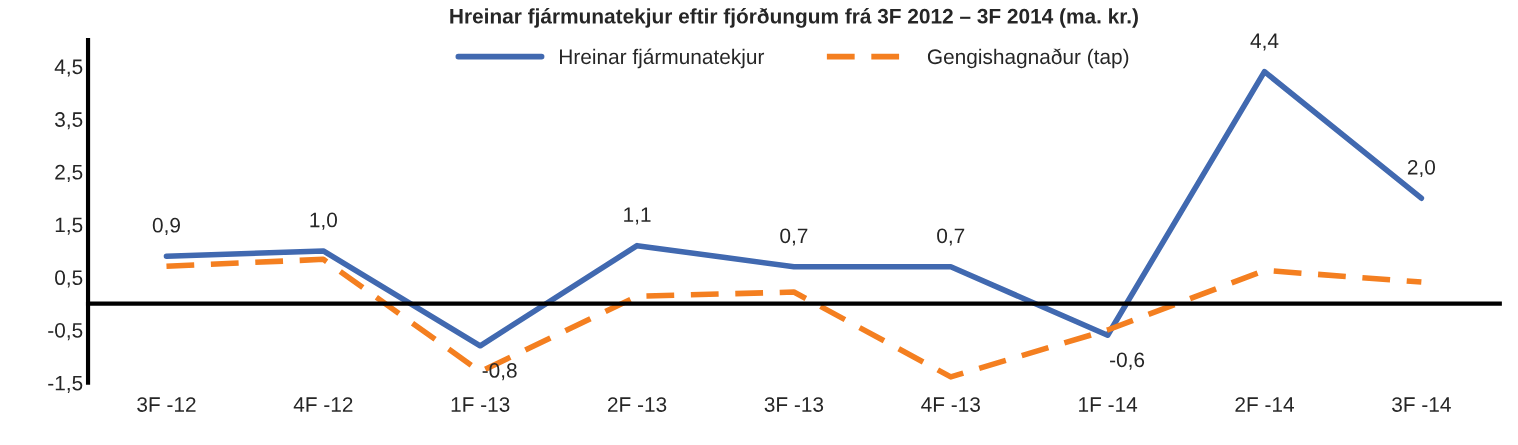 The width and height of the screenshot is (1518, 445). Describe the element at coordinates (69, 173) in the screenshot. I see `y-tick-label: 2,5` at that location.